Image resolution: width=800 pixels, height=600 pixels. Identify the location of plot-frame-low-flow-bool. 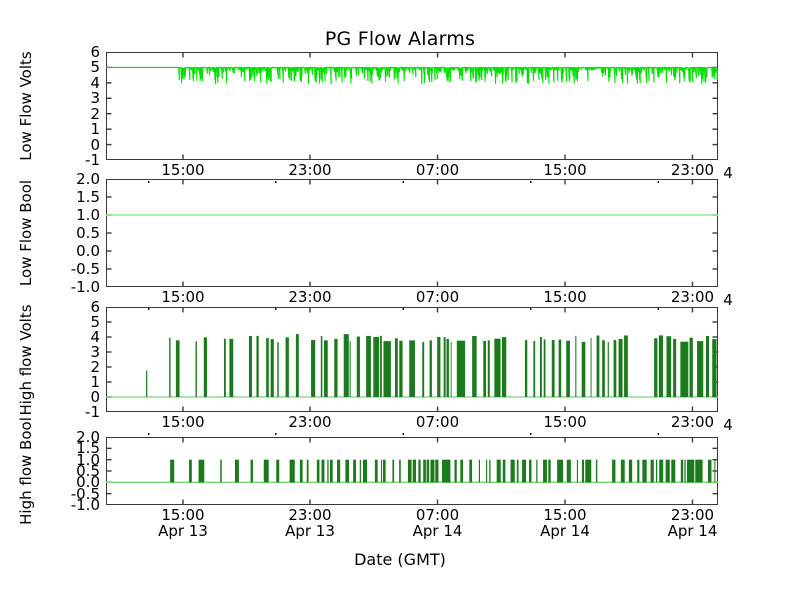
(412, 233).